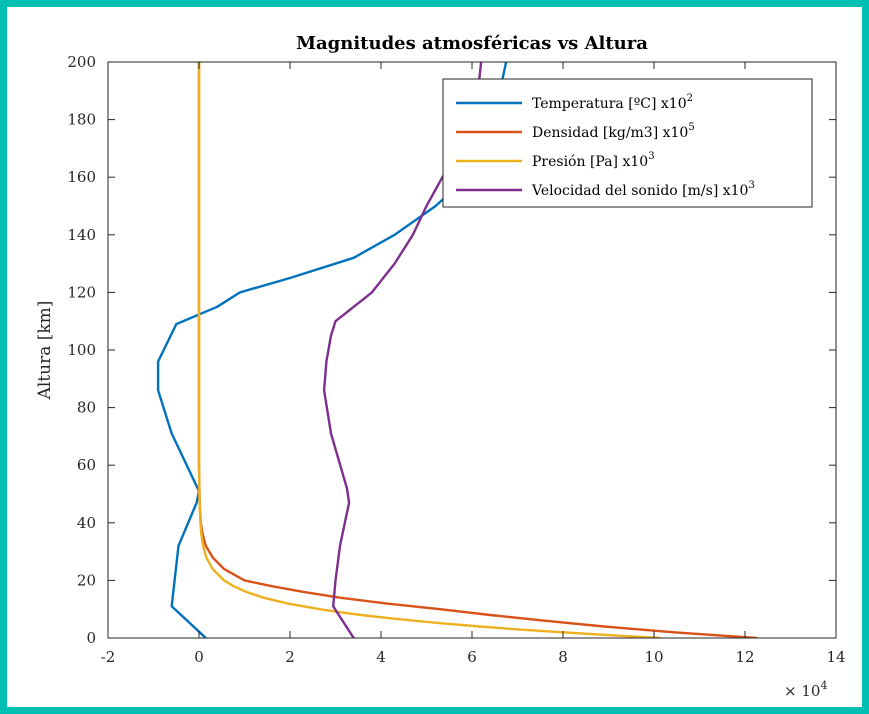 This screenshot has height=714, width=869. I want to click on legend-entry: Velocidad del sonido [m/s] x103, so click(643, 189).